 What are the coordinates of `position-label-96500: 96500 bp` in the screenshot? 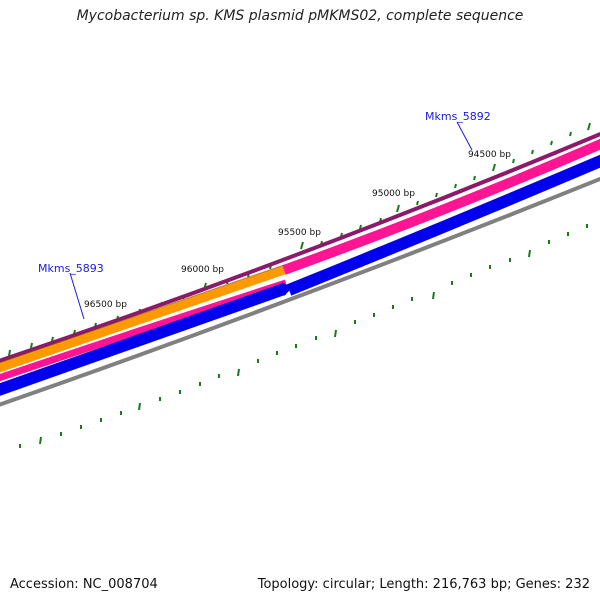 It's located at (105, 305).